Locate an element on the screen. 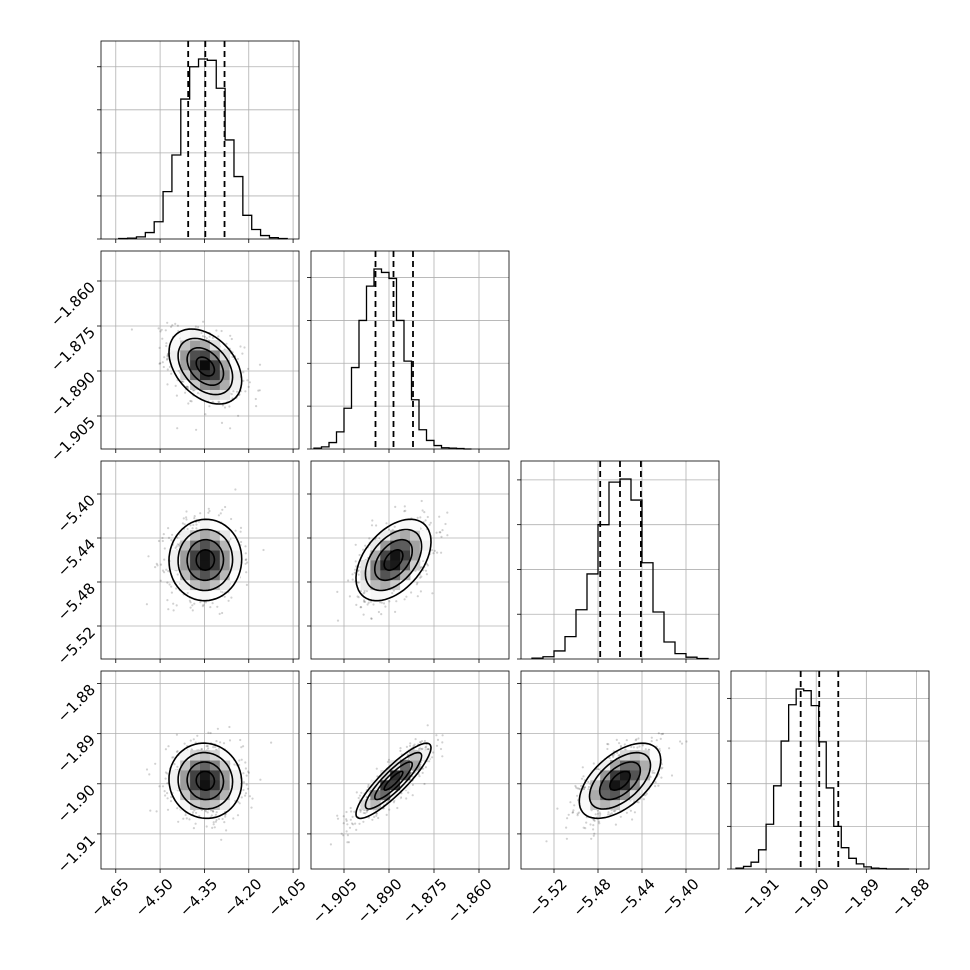 This screenshot has width=970, height=970. y-tick-label: −5.48 is located at coordinates (76, 601).